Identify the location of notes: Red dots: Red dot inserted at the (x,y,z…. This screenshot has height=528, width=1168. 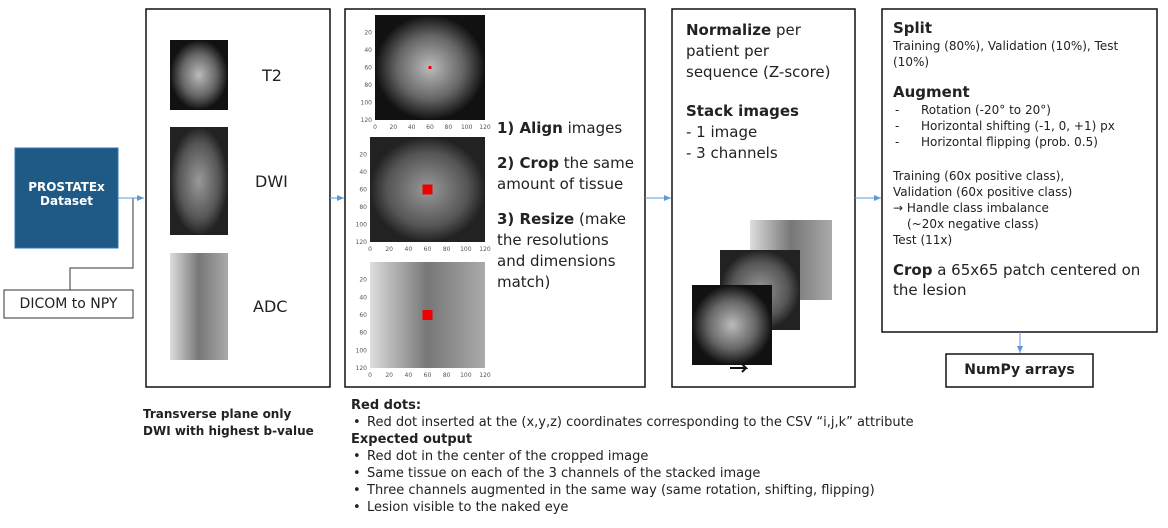
(632, 456).